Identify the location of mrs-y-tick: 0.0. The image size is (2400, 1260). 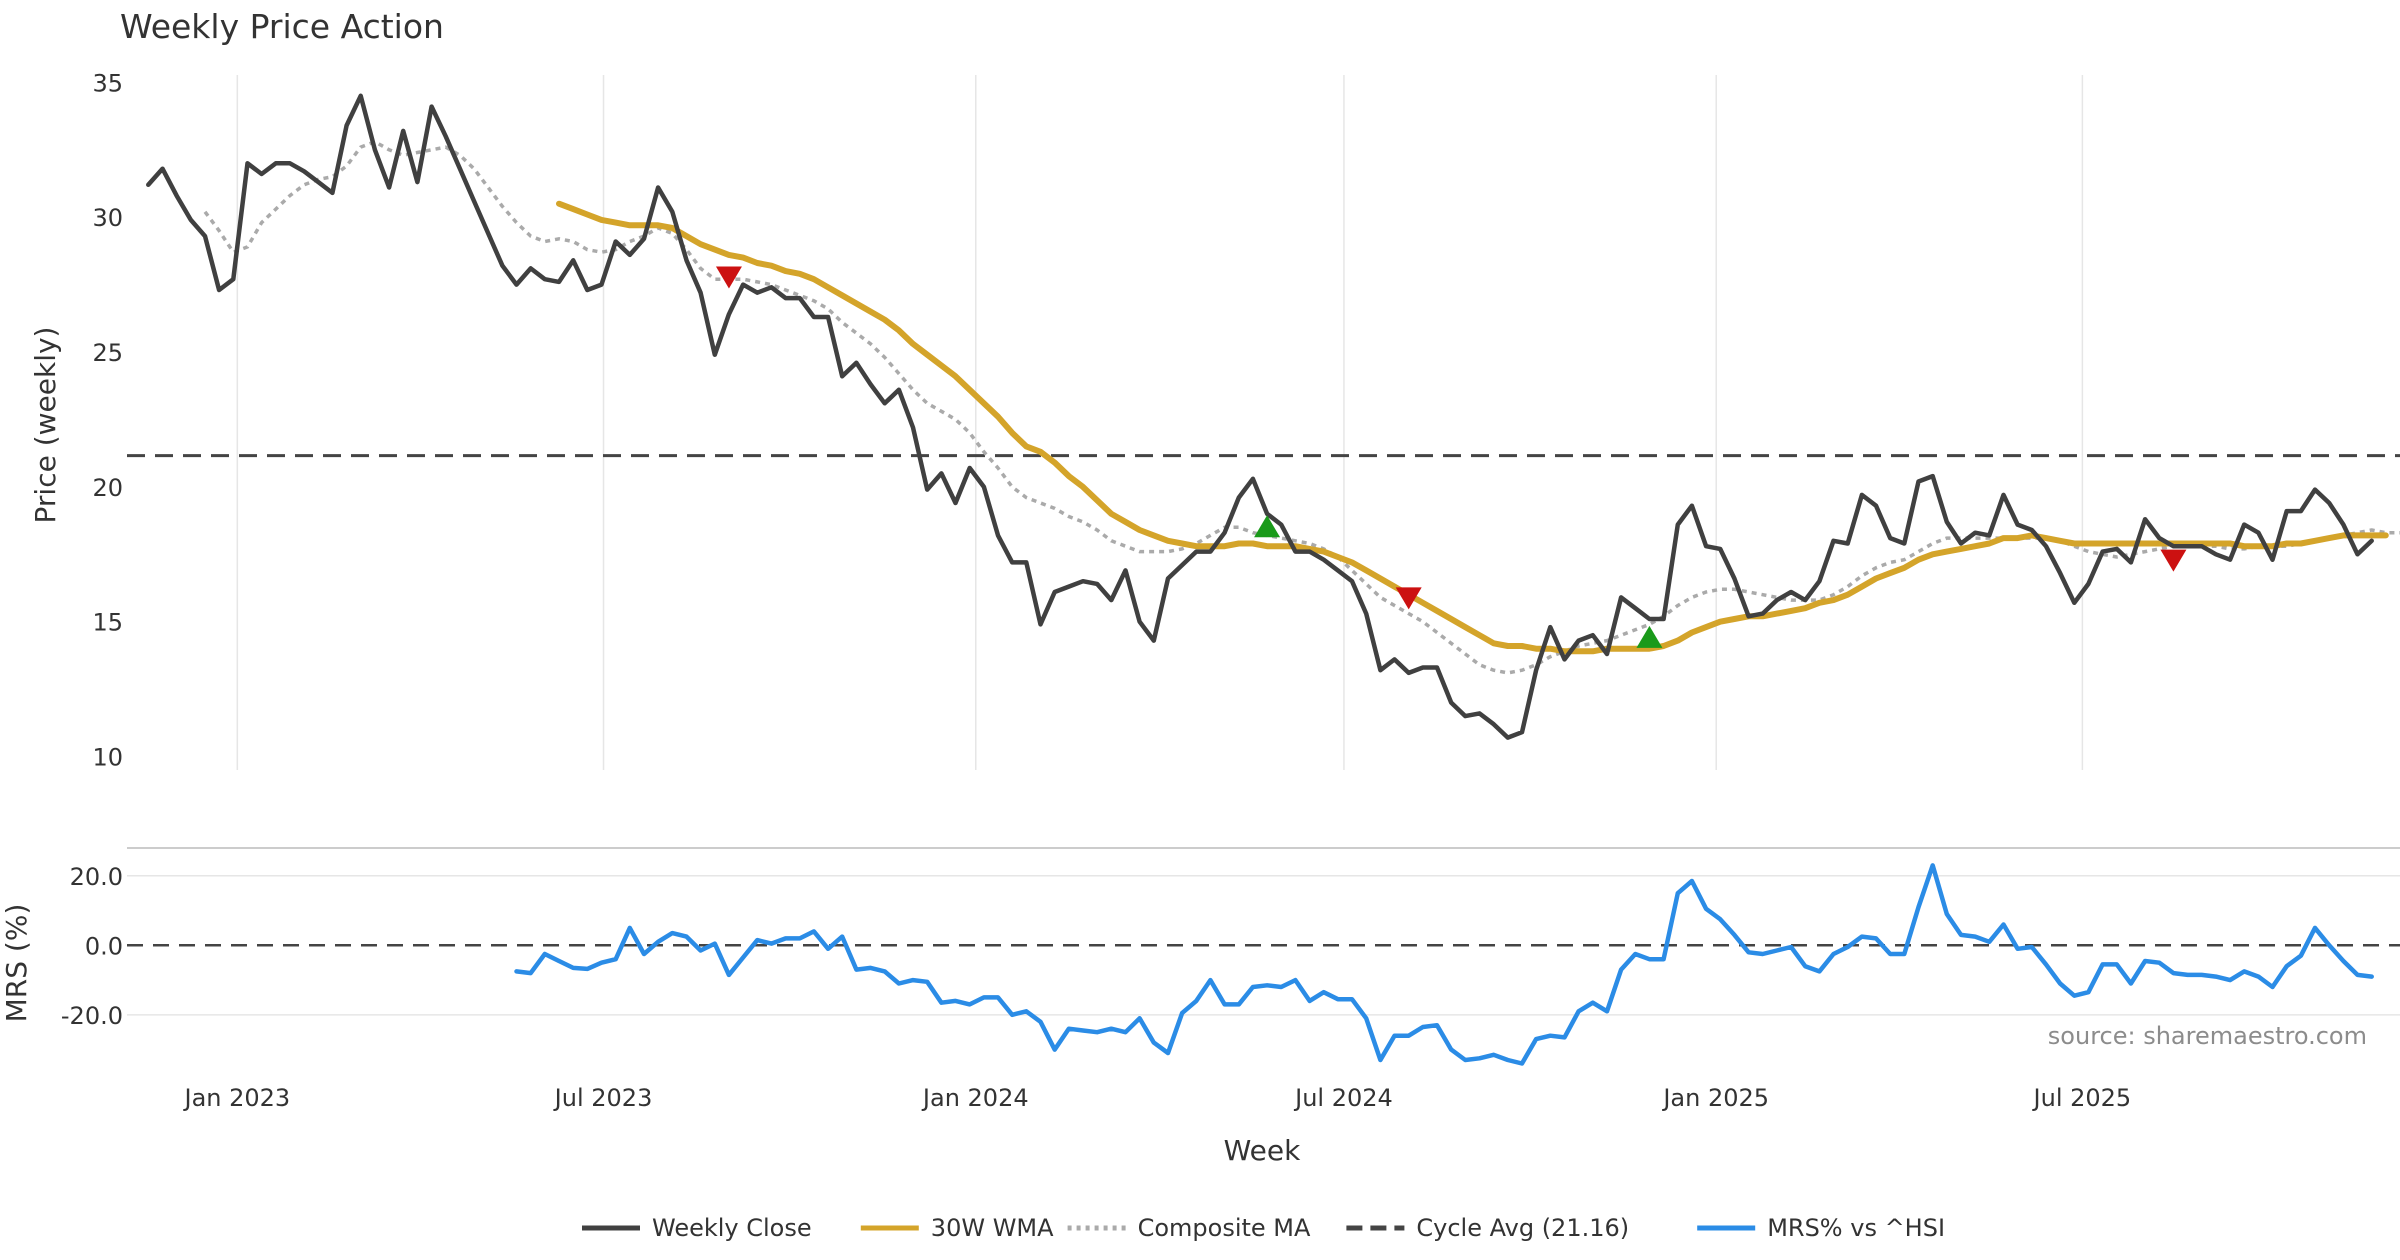
(104, 946).